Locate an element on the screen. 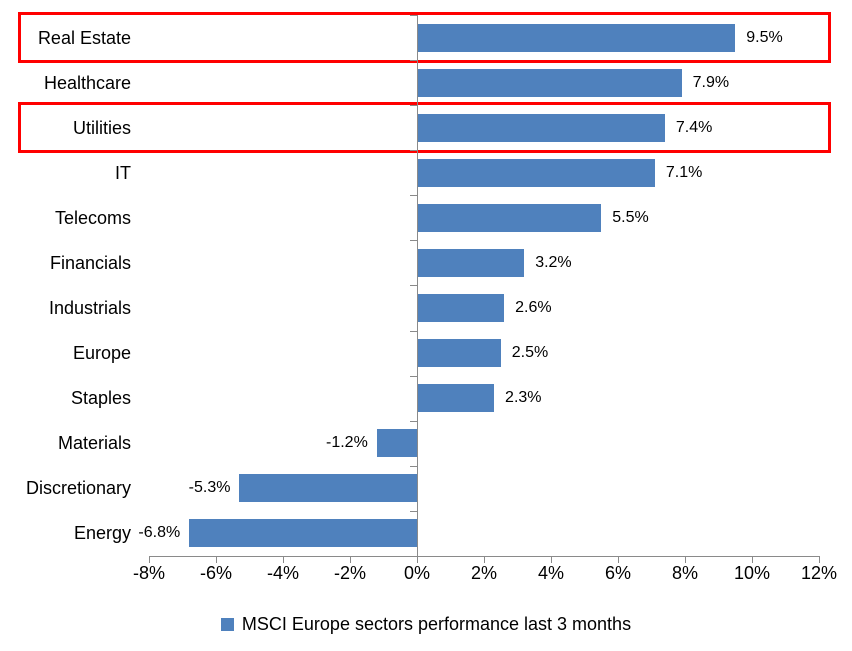  x-tick-label: 0% is located at coordinates (417, 573).